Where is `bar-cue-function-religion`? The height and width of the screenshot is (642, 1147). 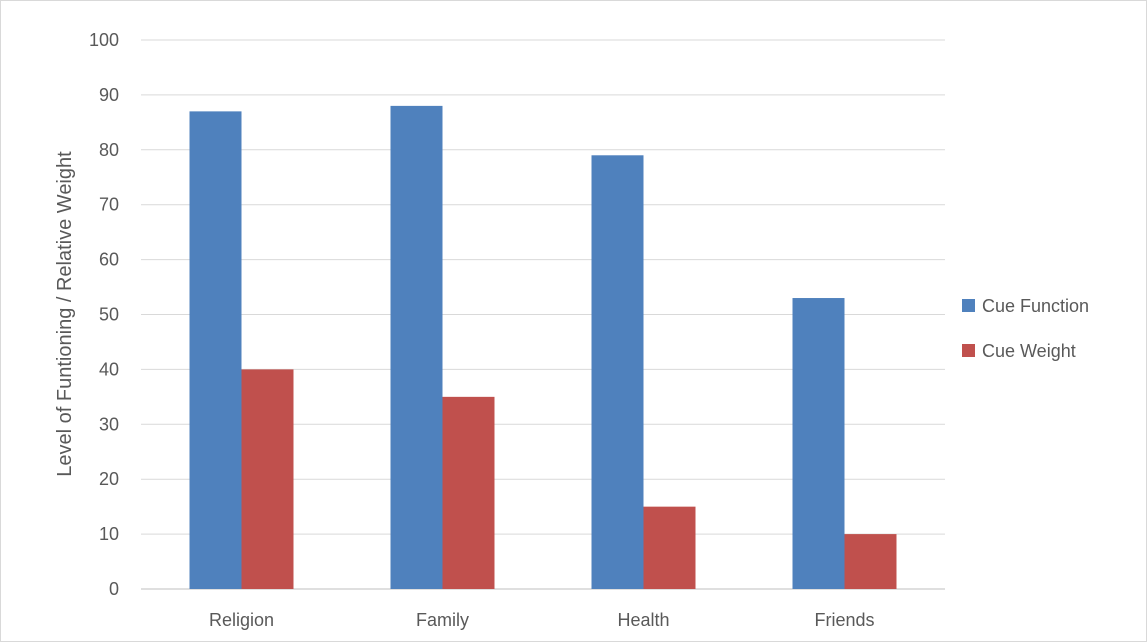 bar-cue-function-religion is located at coordinates (215, 350).